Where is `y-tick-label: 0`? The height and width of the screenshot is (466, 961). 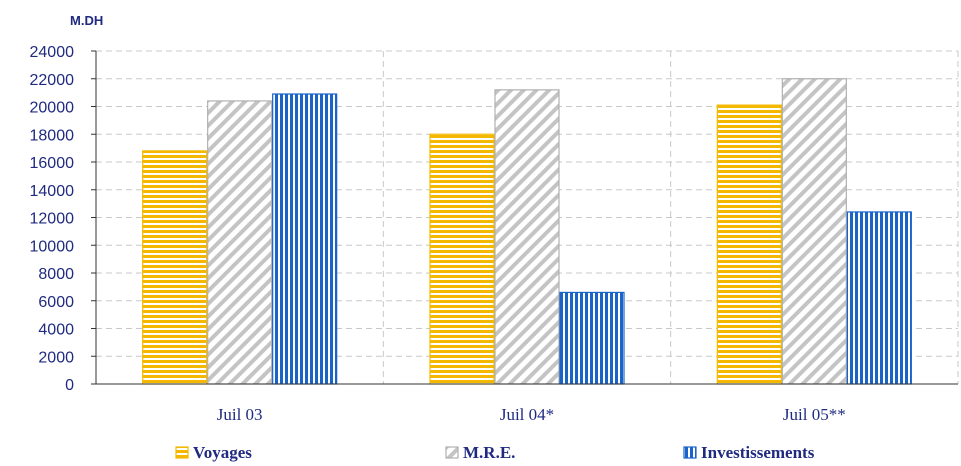 y-tick-label: 0 is located at coordinates (69, 385).